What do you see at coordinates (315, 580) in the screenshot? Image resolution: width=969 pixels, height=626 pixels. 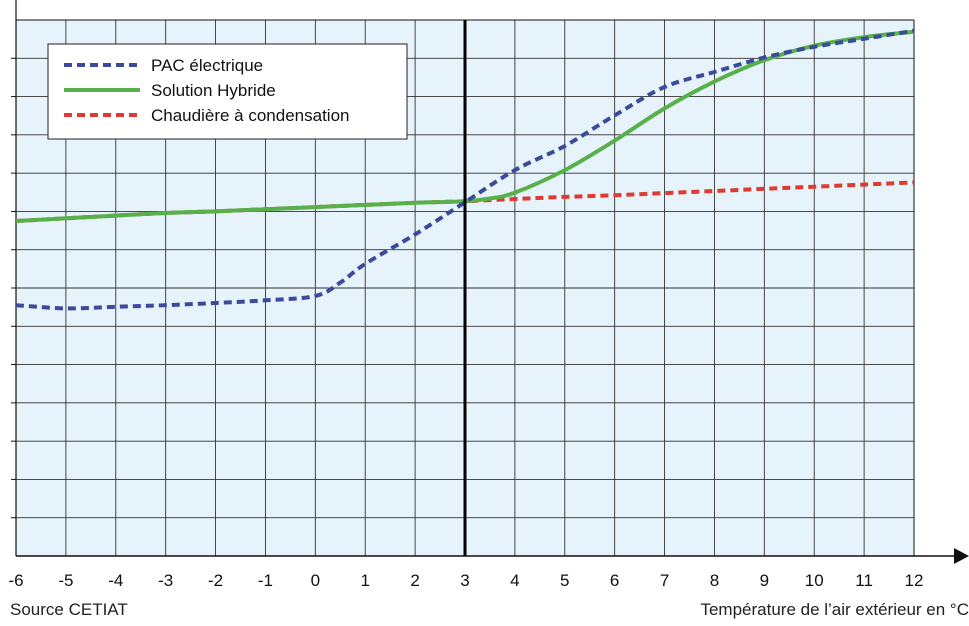 I see `x-tick-label: 0` at bounding box center [315, 580].